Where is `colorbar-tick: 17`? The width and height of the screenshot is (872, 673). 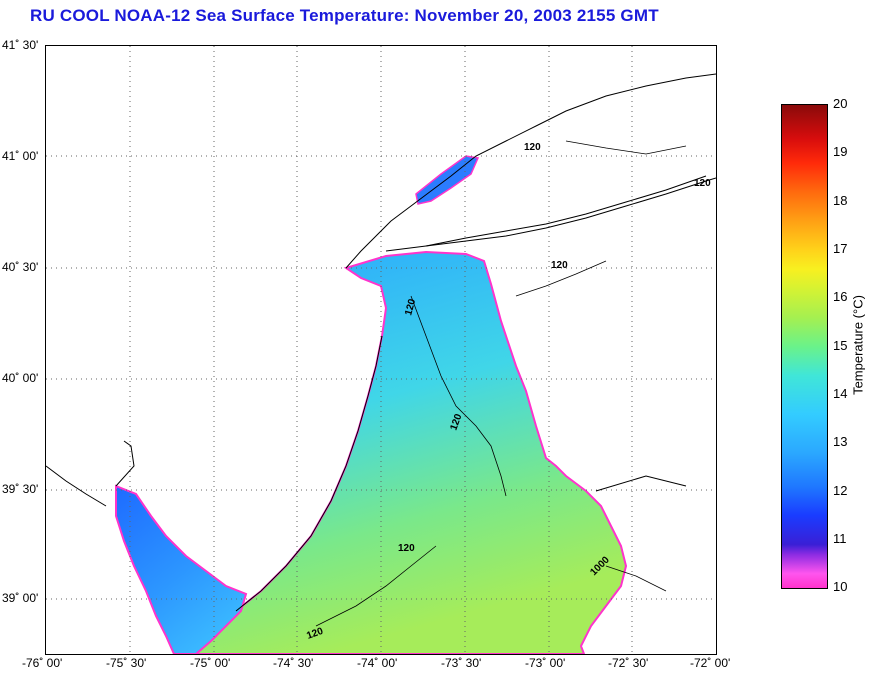 colorbar-tick: 17 is located at coordinates (840, 248).